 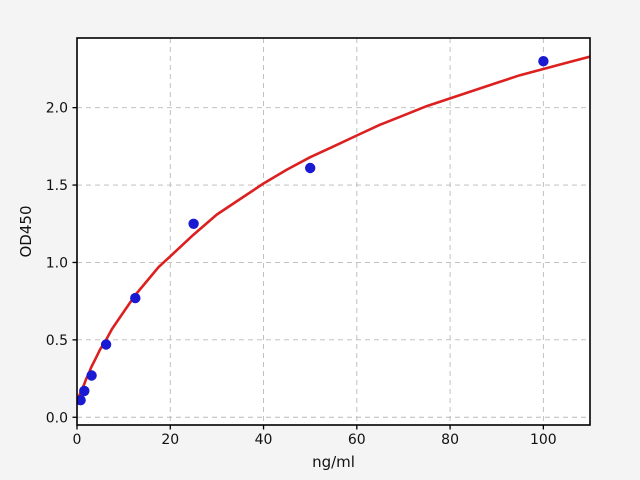 What do you see at coordinates (26, 232) in the screenshot?
I see `y-axis-label: OD450` at bounding box center [26, 232].